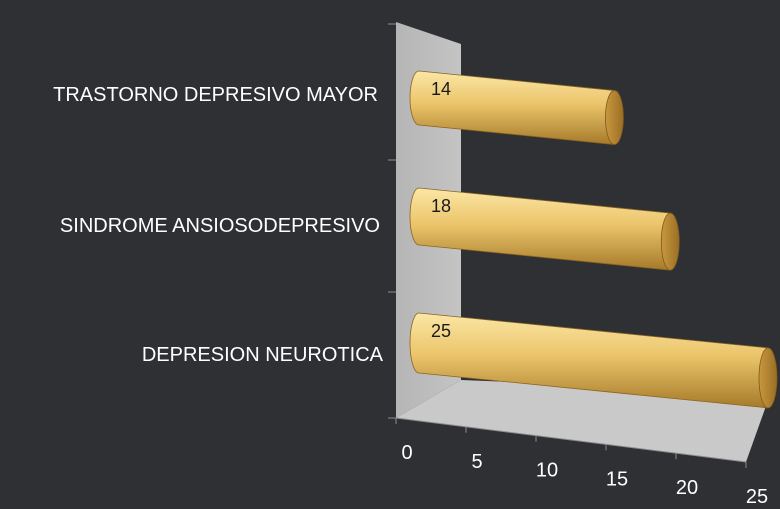 This screenshot has width=780, height=509. What do you see at coordinates (215, 95) in the screenshot?
I see `category-label: TRASTORNO DEPRESIVO MAYOR` at bounding box center [215, 95].